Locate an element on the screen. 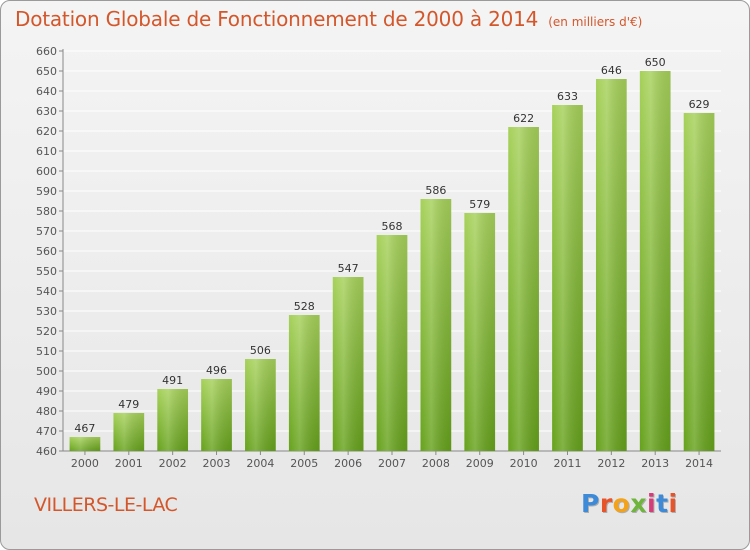 The image size is (750, 550). logo-letter: t is located at coordinates (662, 503).